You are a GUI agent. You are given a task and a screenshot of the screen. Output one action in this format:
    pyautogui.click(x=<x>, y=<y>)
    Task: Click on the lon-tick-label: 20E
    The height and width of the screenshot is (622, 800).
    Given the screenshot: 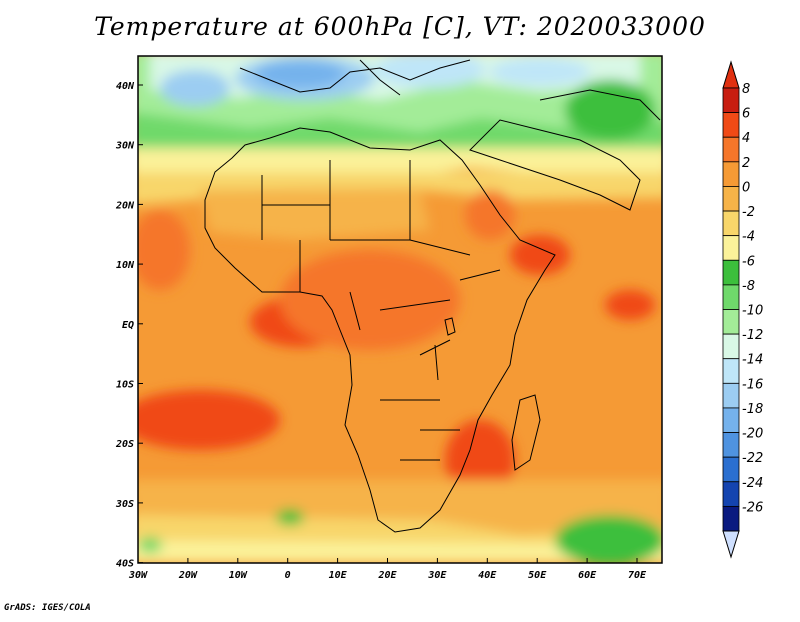 What is the action you would take?
    pyautogui.click(x=387, y=575)
    